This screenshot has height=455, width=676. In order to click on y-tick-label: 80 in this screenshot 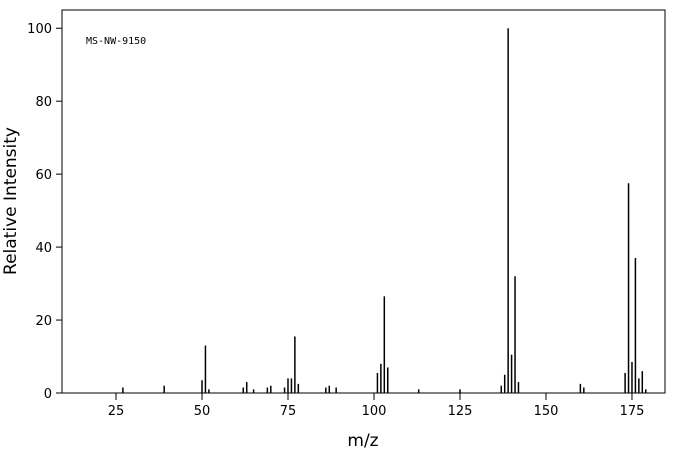, I will do `click(43, 102)`.